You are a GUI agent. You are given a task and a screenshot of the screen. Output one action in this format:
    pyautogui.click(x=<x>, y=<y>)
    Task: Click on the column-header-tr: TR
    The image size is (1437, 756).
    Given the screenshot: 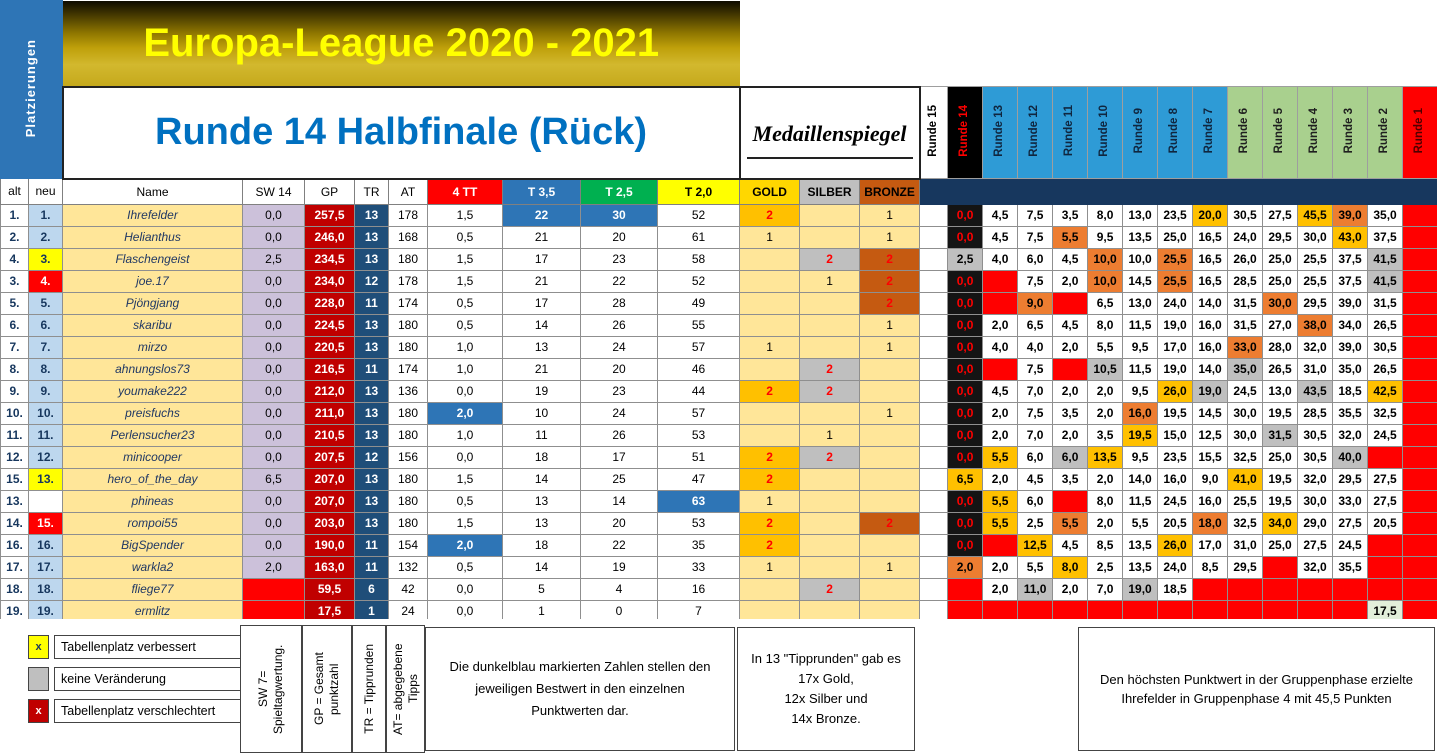 What is the action you would take?
    pyautogui.click(x=371, y=191)
    